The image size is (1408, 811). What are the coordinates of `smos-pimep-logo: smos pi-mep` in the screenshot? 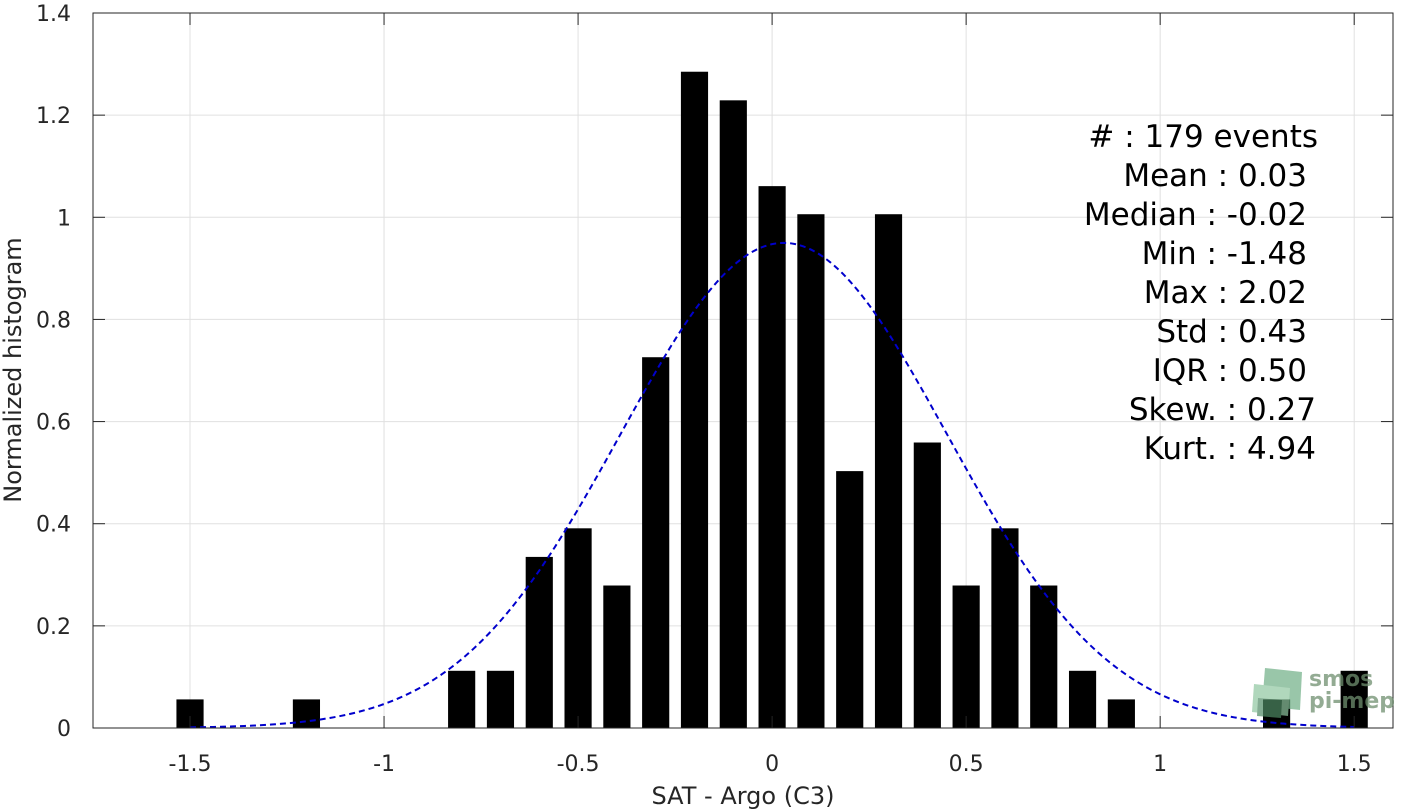 It's located at (1323, 692).